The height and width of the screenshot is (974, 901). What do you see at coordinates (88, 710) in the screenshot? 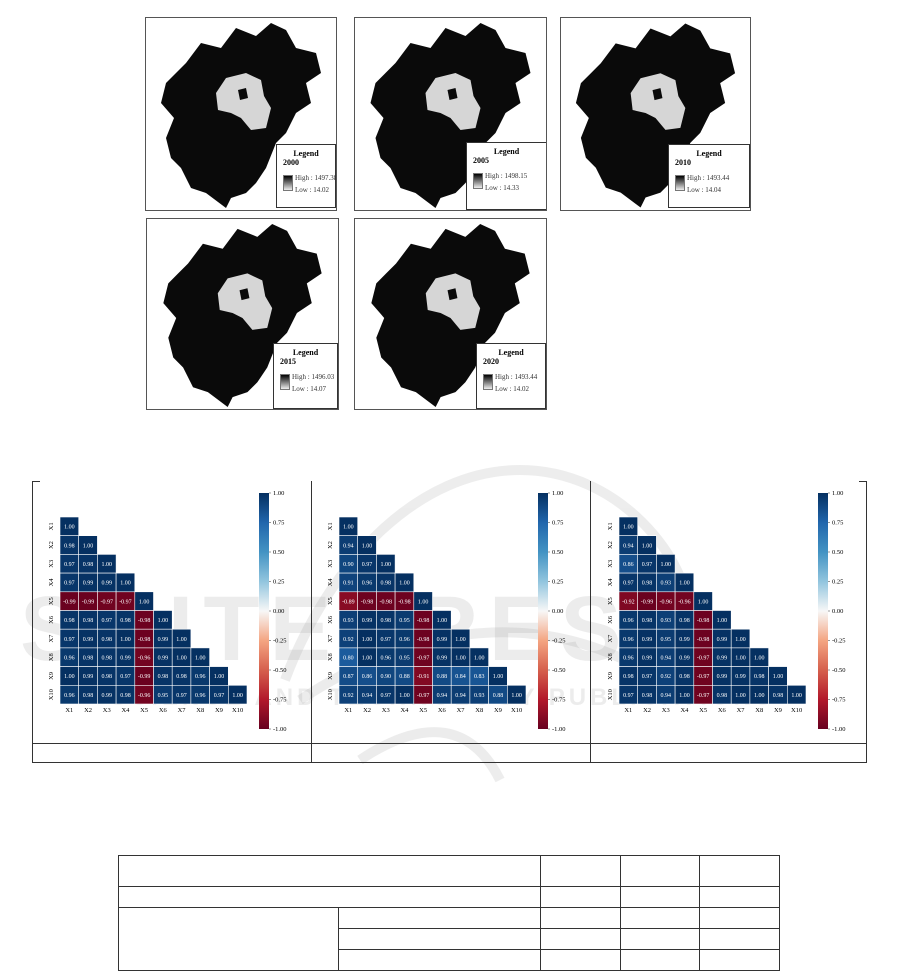
I see `heatmap-col-label: X2` at bounding box center [88, 710].